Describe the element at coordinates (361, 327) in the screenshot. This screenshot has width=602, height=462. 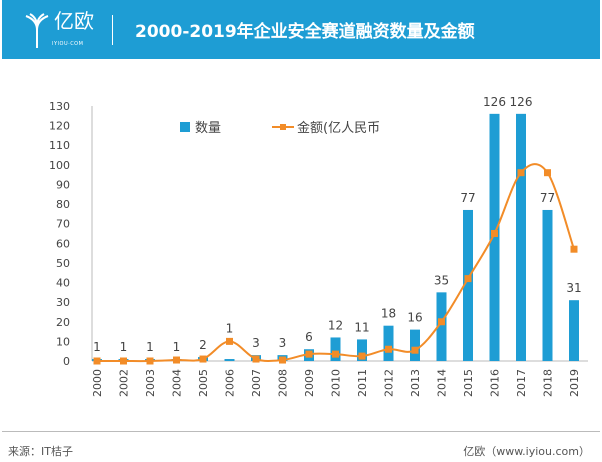
I see `data-label: 11` at that location.